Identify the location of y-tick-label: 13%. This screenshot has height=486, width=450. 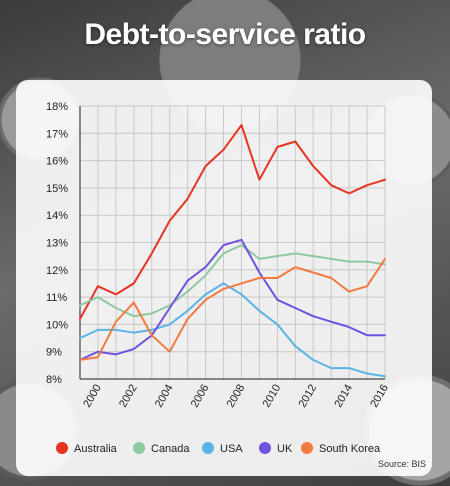
(57, 244).